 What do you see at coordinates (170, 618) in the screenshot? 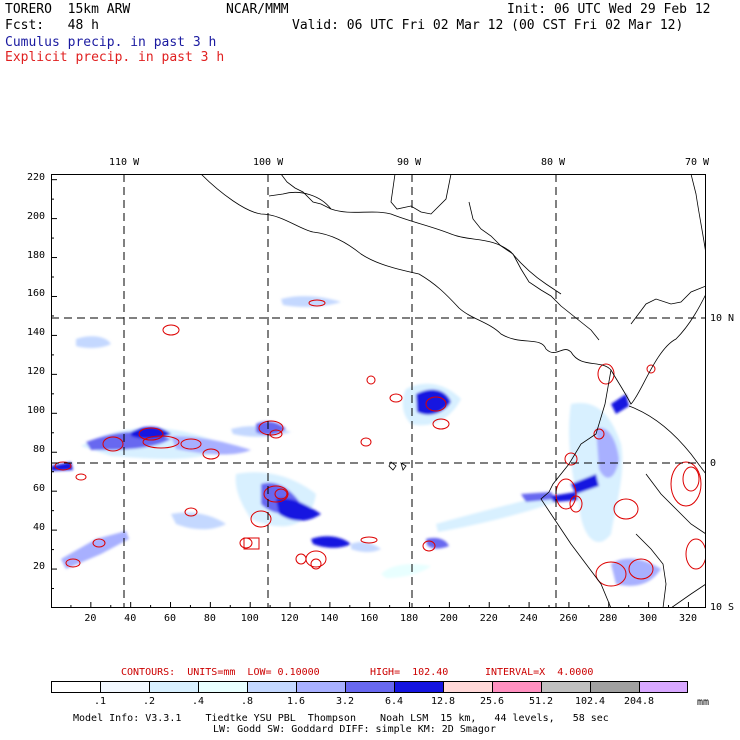
I see `x-tick-label: 60` at bounding box center [170, 618].